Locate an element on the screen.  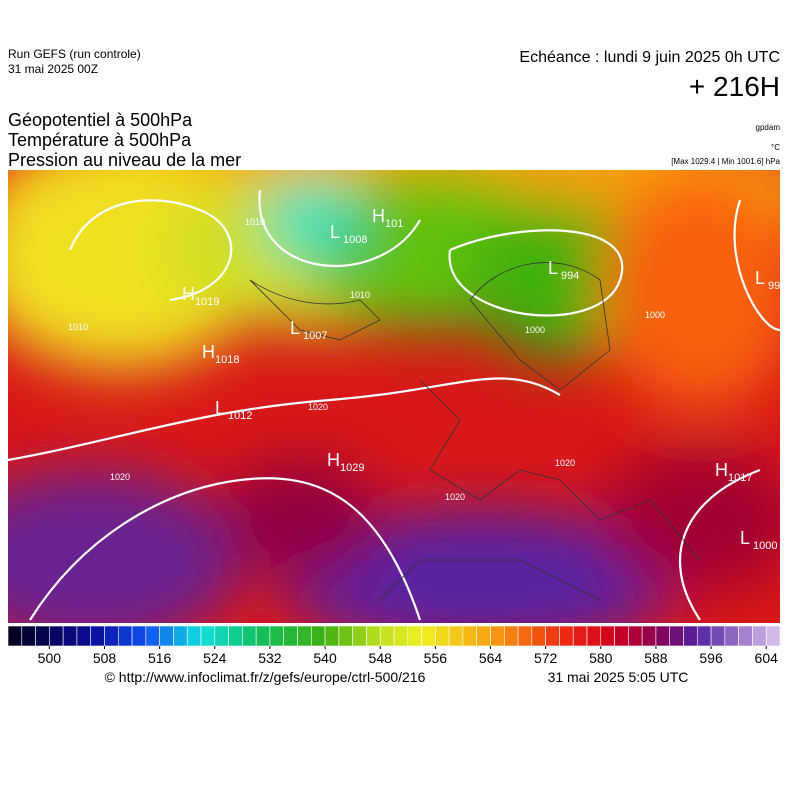
lead-time: + 216H is located at coordinates (734, 86).